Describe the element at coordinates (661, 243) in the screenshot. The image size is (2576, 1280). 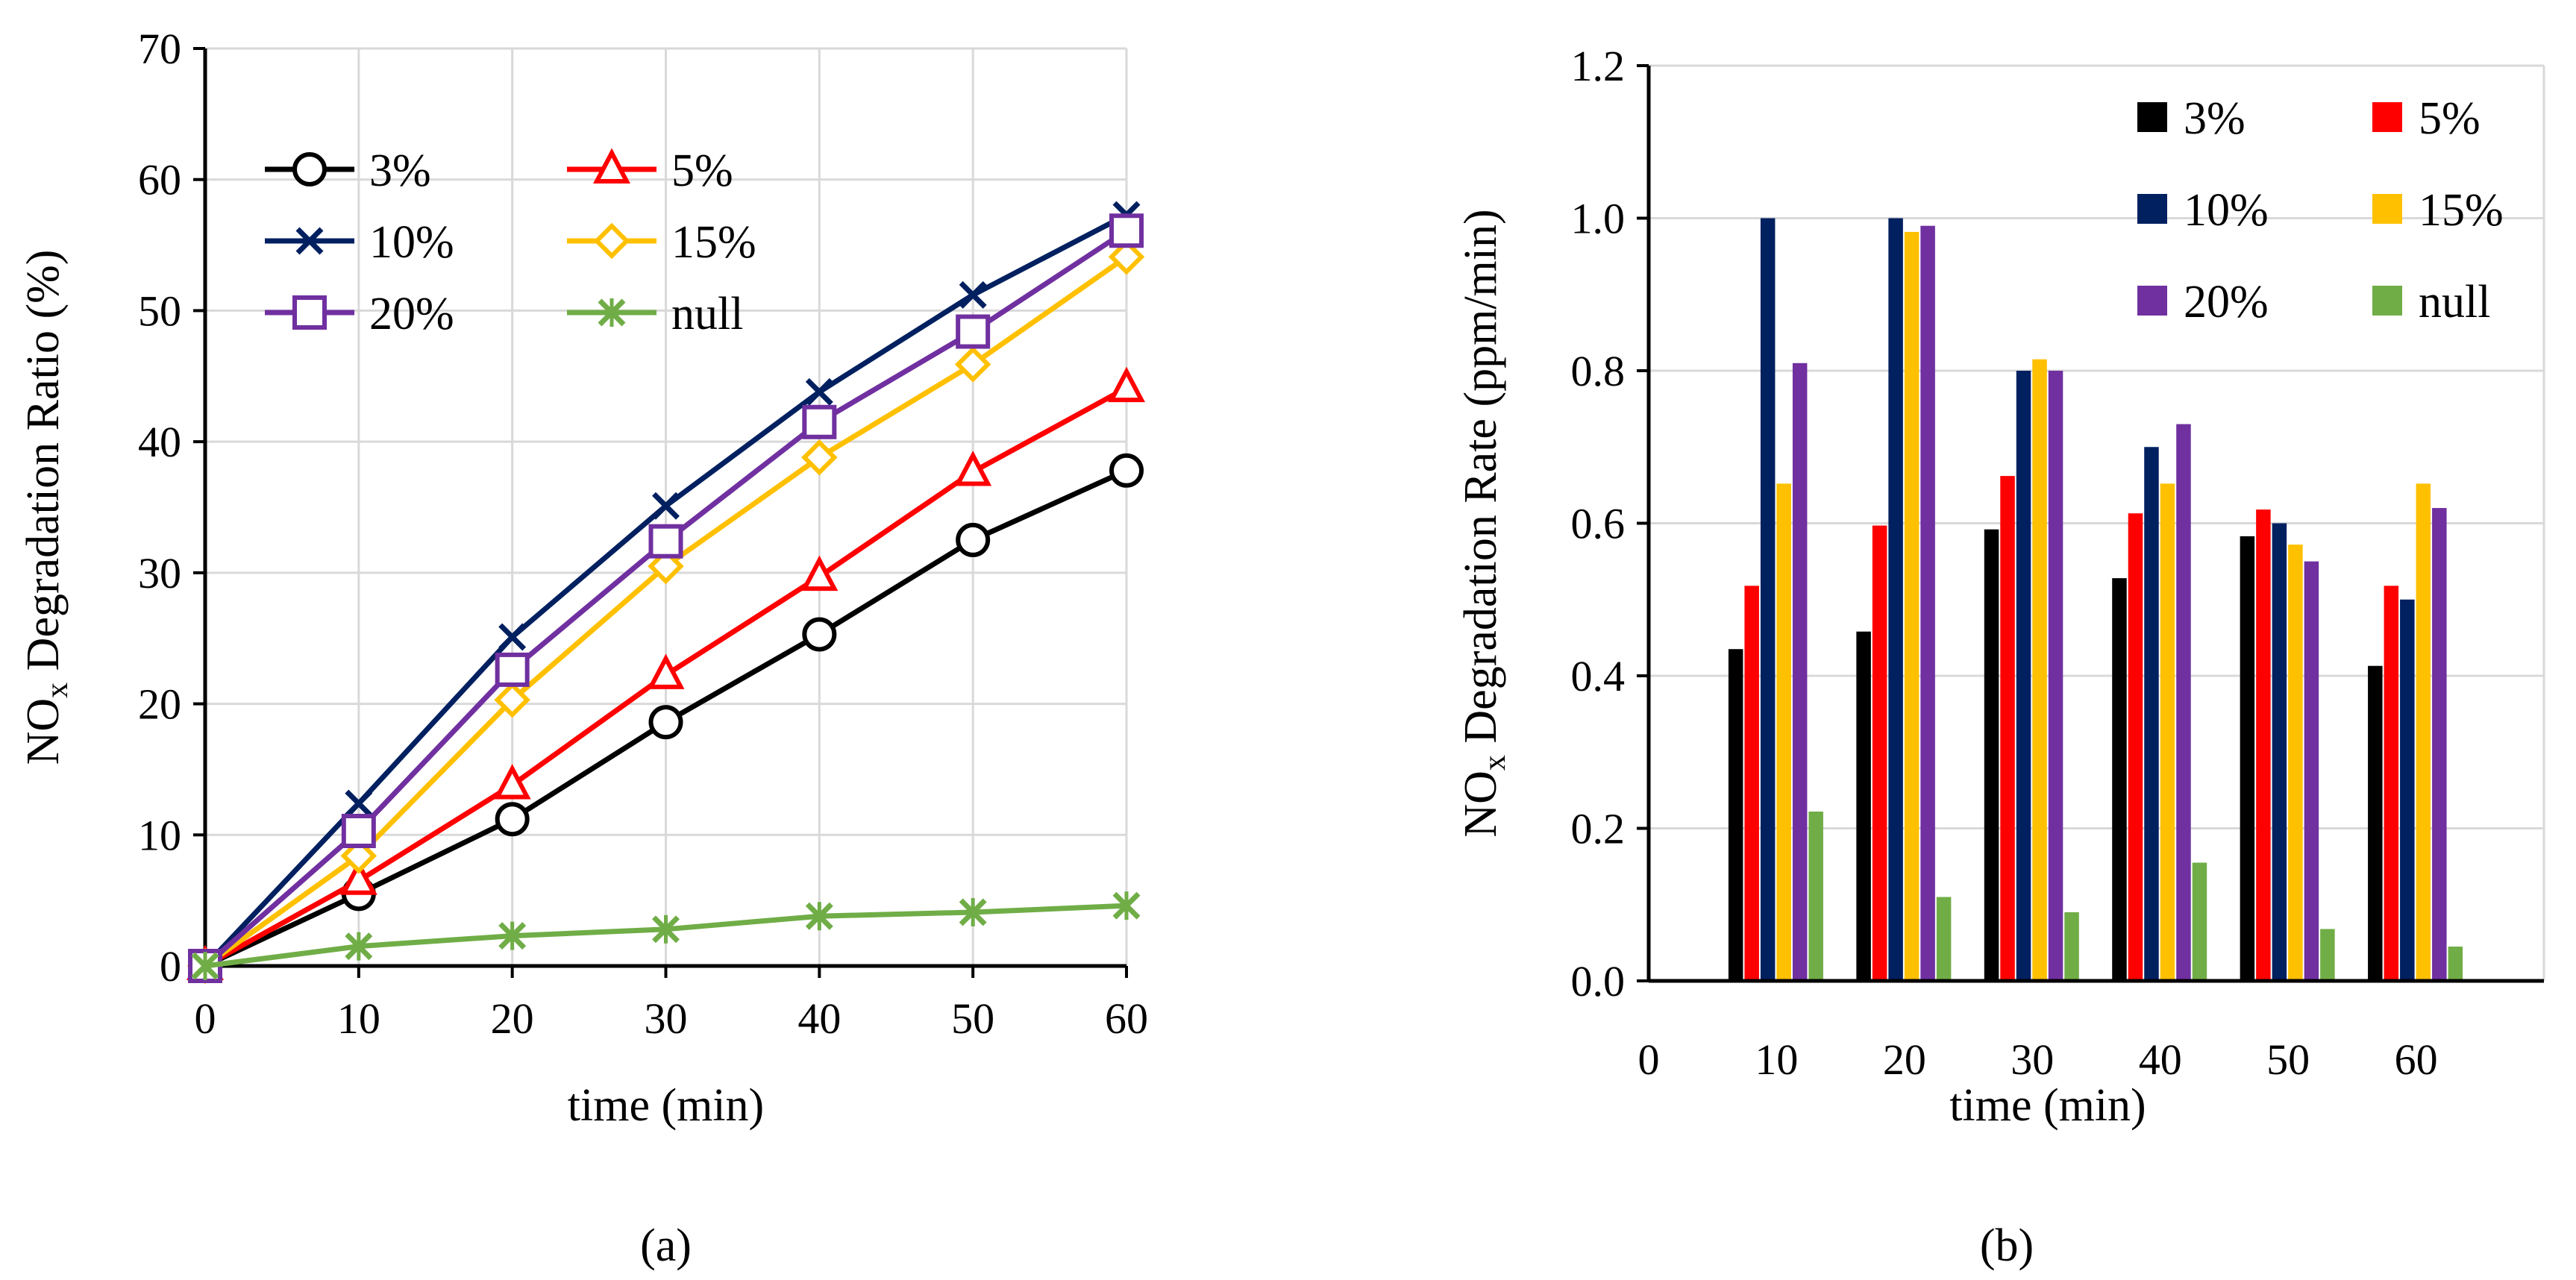
I see `legend-item: 15%` at that location.